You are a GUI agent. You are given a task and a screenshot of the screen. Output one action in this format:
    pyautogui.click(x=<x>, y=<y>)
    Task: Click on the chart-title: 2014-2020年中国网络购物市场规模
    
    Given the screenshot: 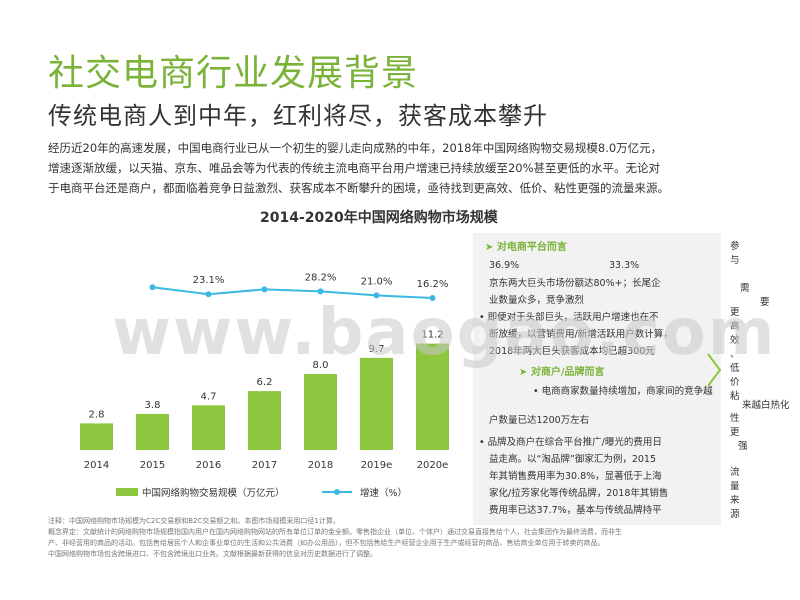 What is the action you would take?
    pyautogui.click(x=379, y=218)
    